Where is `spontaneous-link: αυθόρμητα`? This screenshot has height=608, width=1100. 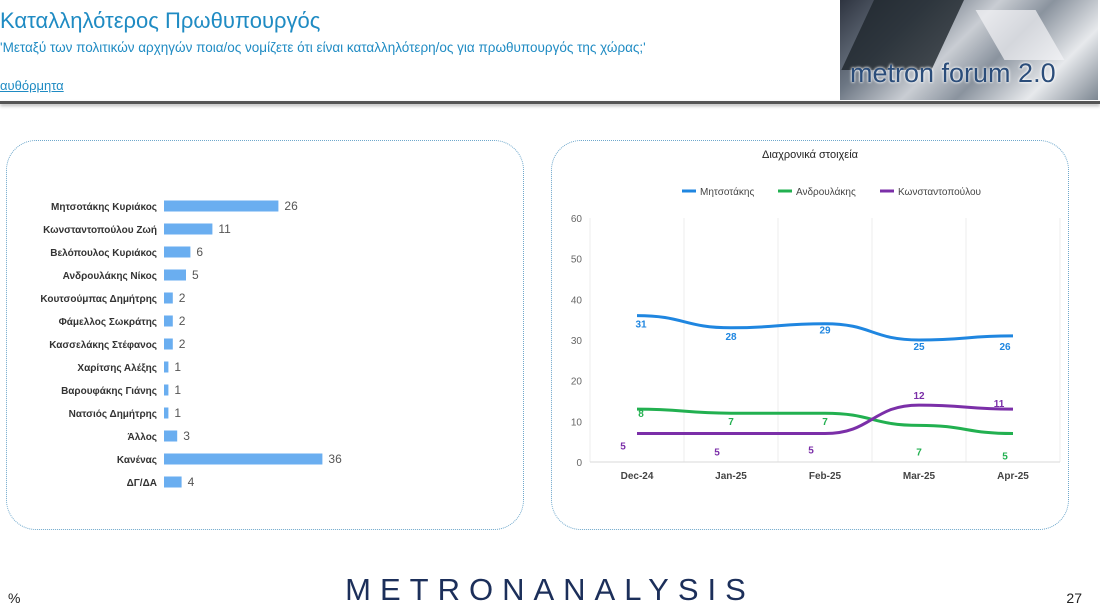 spontaneous-link: αυθόρμητα is located at coordinates (32, 85).